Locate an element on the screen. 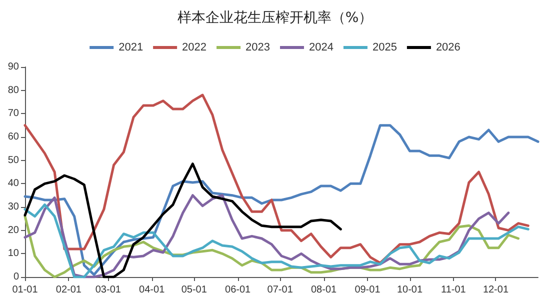 This screenshot has width=550, height=305. legend-label: 2023 is located at coordinates (258, 48).